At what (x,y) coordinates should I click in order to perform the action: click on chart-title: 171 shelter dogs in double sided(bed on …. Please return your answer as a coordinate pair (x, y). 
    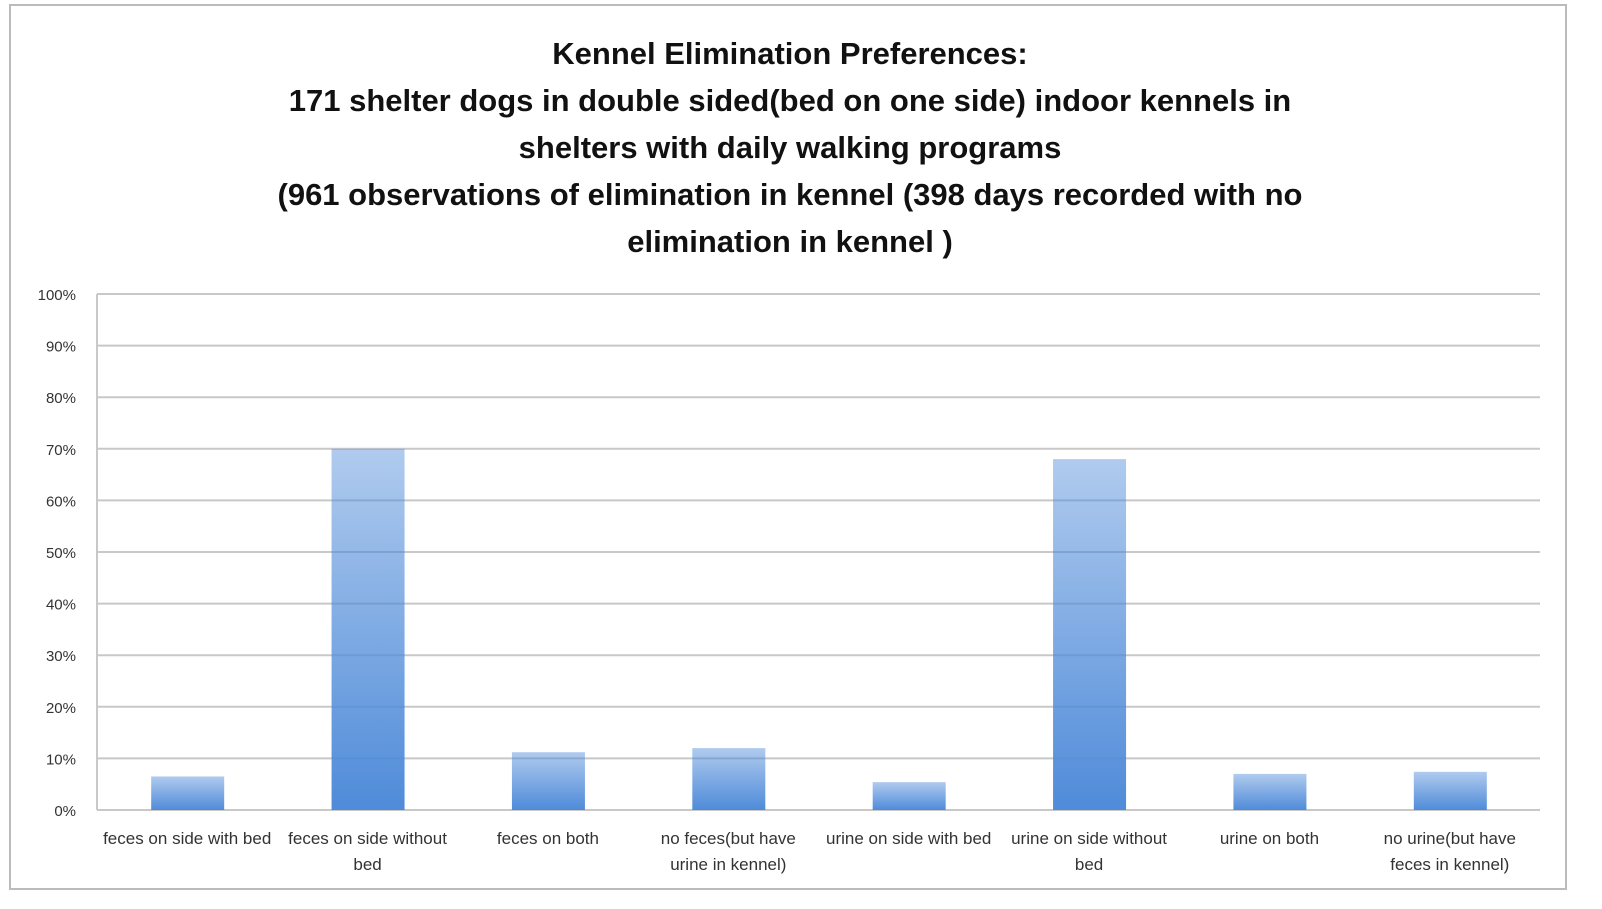
    Looking at the image, I should click on (790, 100).